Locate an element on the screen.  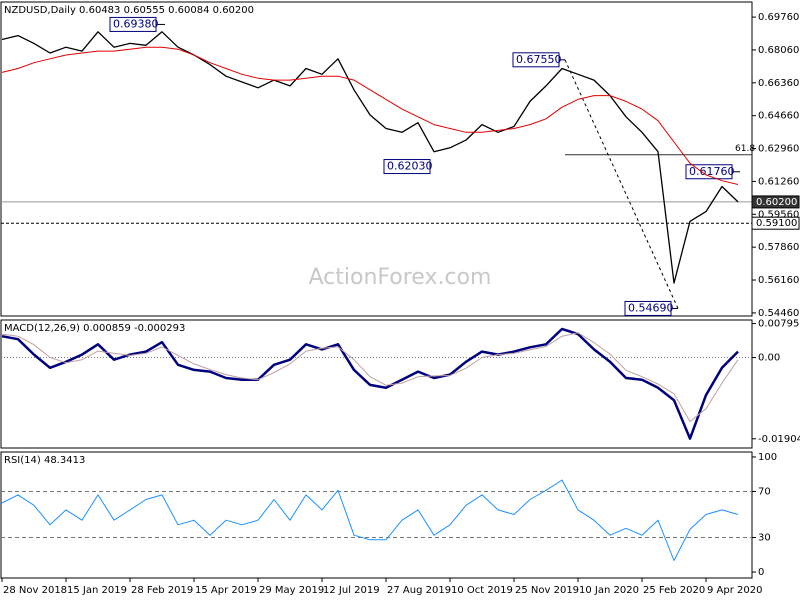
y-tick-label: 0 is located at coordinates (761, 572).